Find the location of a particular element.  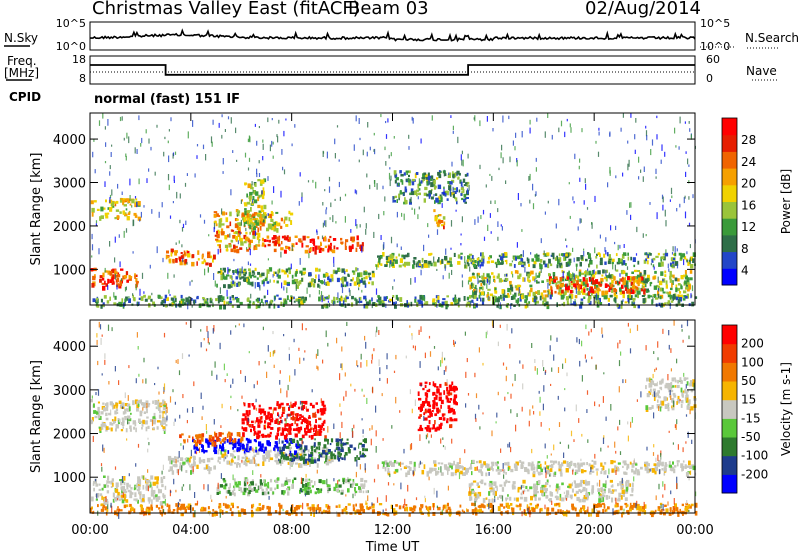

freq-label-2: [MHz] is located at coordinates (22, 73).